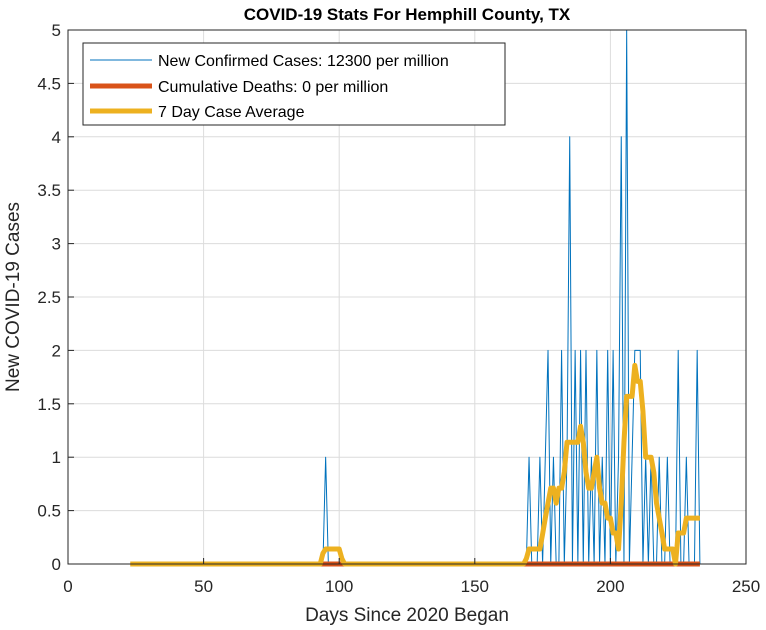  Describe the element at coordinates (203, 586) in the screenshot. I see `x-tick-label: 50` at that location.